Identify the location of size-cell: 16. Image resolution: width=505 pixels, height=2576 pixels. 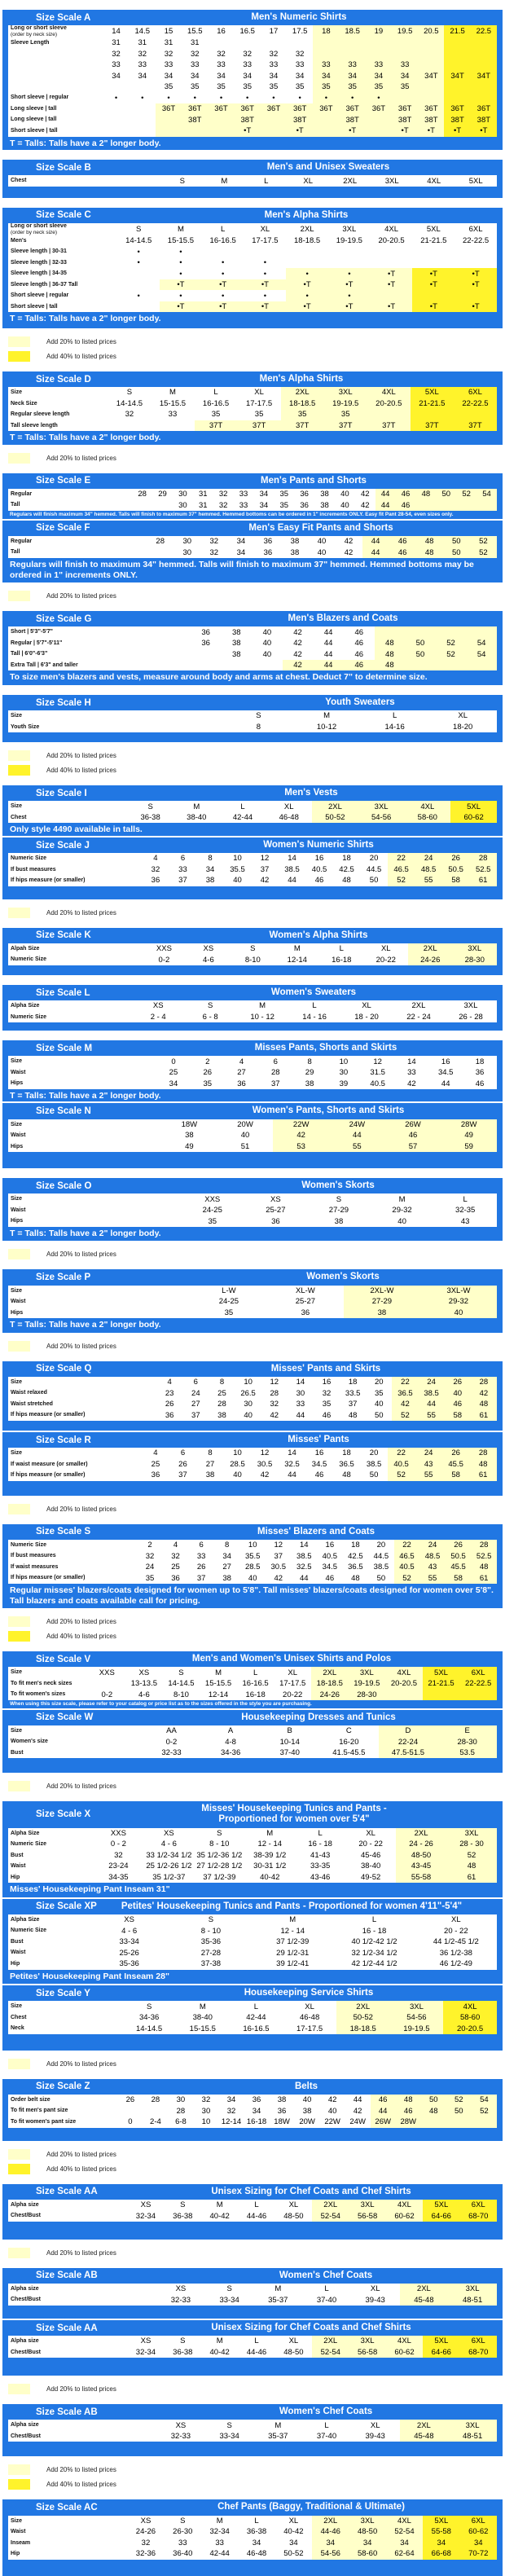
(446, 1061).